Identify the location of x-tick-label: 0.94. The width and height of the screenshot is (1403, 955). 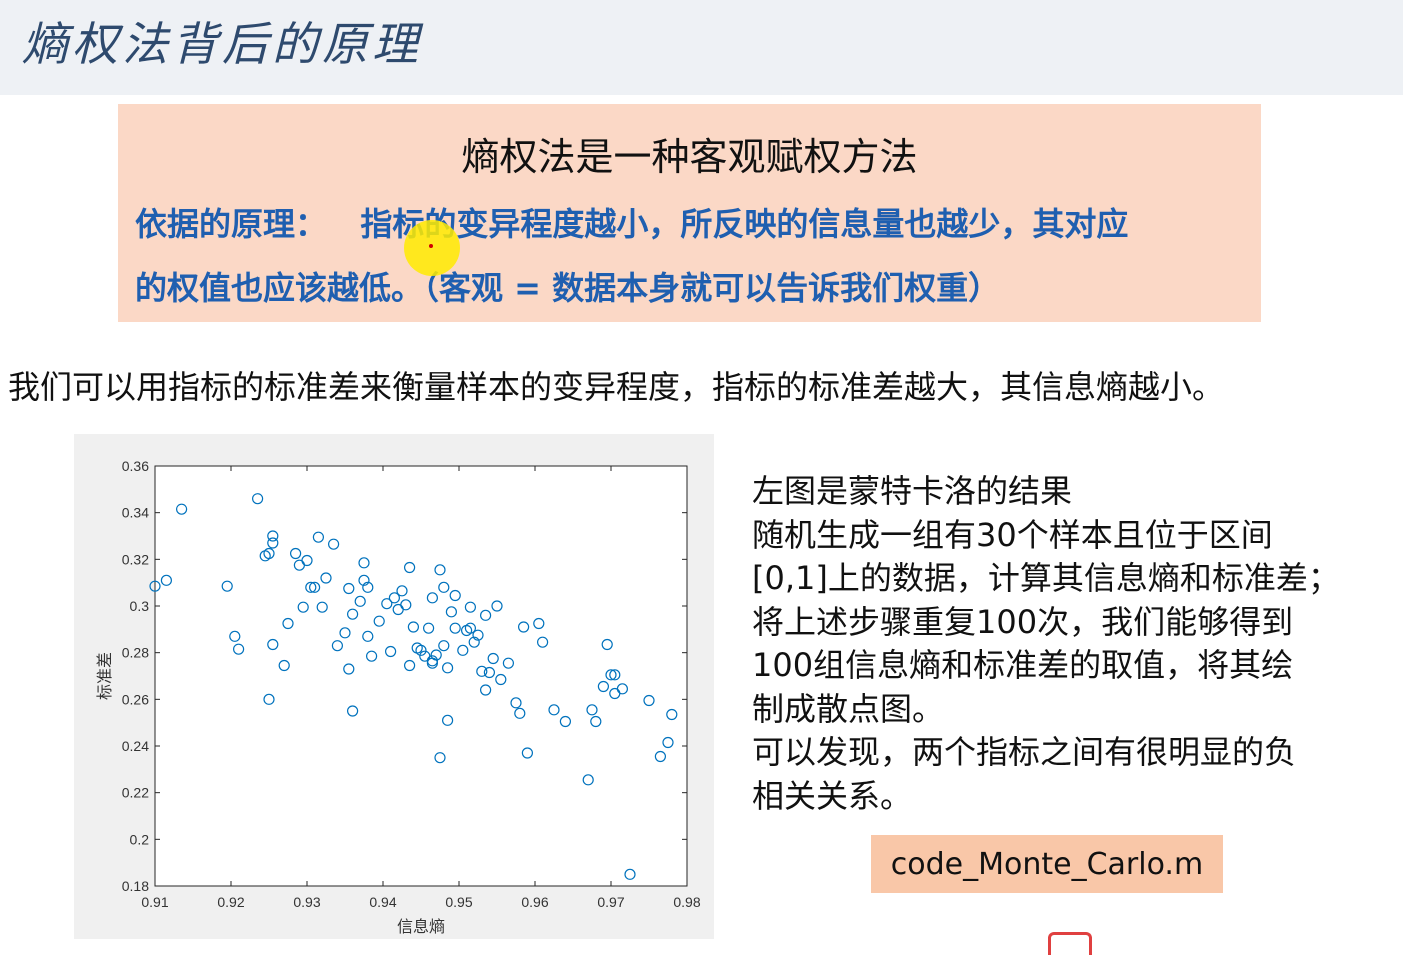
(382, 902).